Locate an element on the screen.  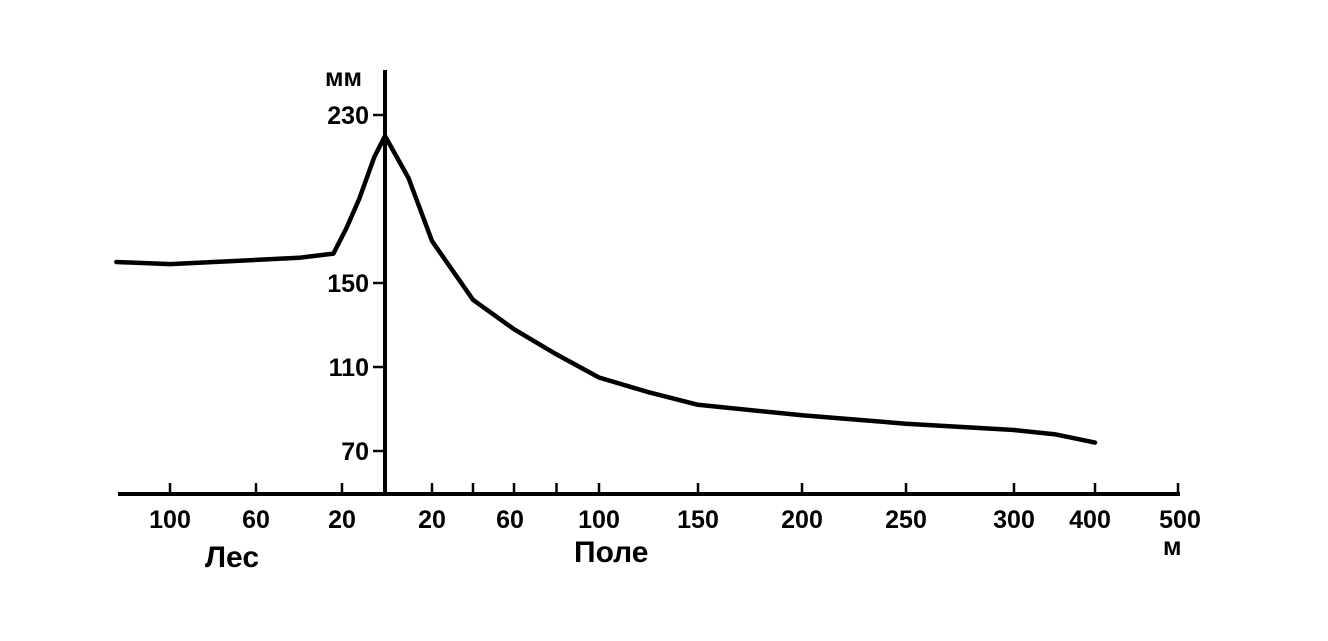
x-tick-field-label: 250 is located at coordinates (906, 520).